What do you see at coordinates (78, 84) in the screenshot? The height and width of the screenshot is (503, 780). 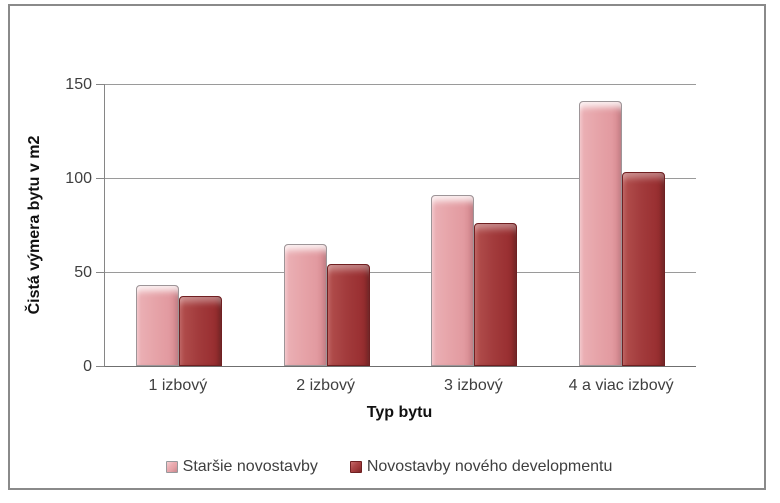 I see `y-tick-label-150: 150` at bounding box center [78, 84].